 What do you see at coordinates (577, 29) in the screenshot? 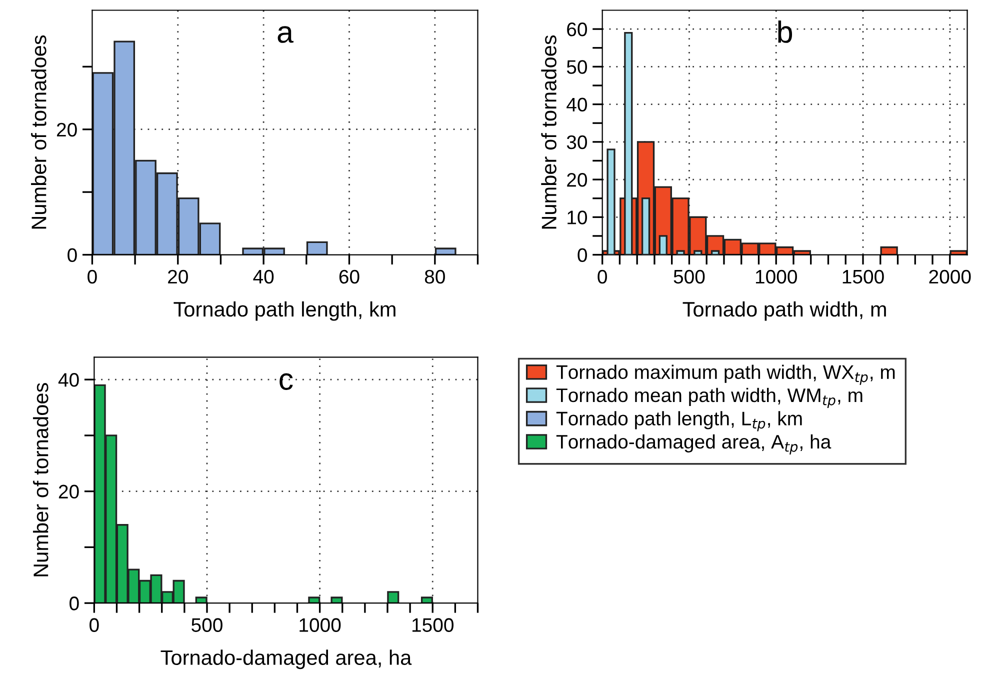
I see `y-tick-label: 60` at bounding box center [577, 29].